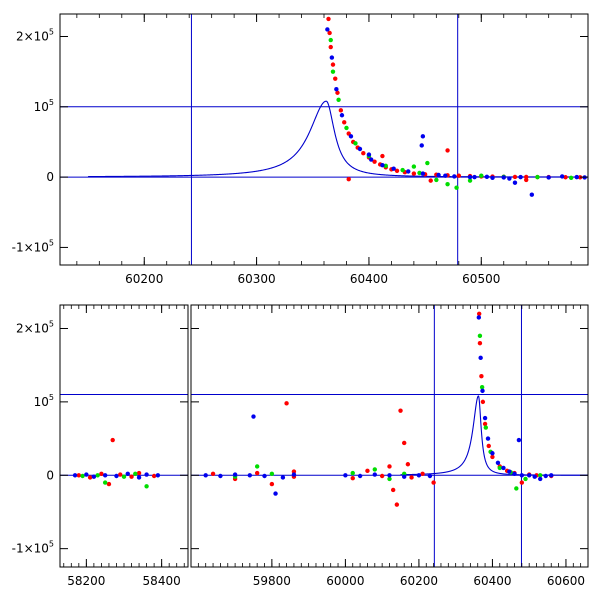 Image resolution: width=600 pixels, height=600 pixels. I want to click on y-tick-label-base: -1×10, so click(30, 549).